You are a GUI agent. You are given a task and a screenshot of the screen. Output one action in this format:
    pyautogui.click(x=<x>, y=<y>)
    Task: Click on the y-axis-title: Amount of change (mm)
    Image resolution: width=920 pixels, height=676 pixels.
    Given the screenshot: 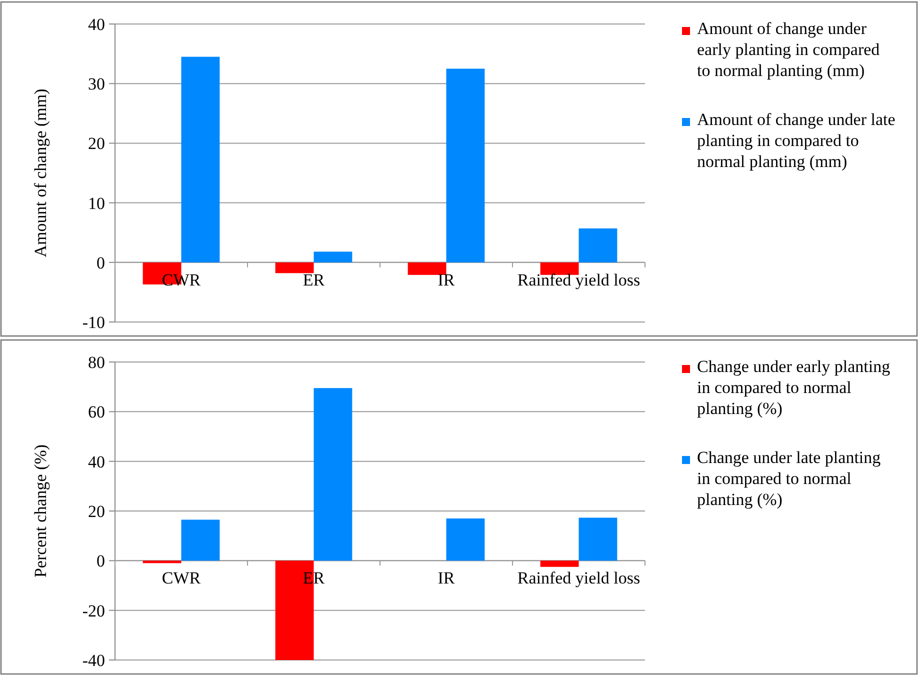 What is the action you would take?
    pyautogui.click(x=40, y=173)
    